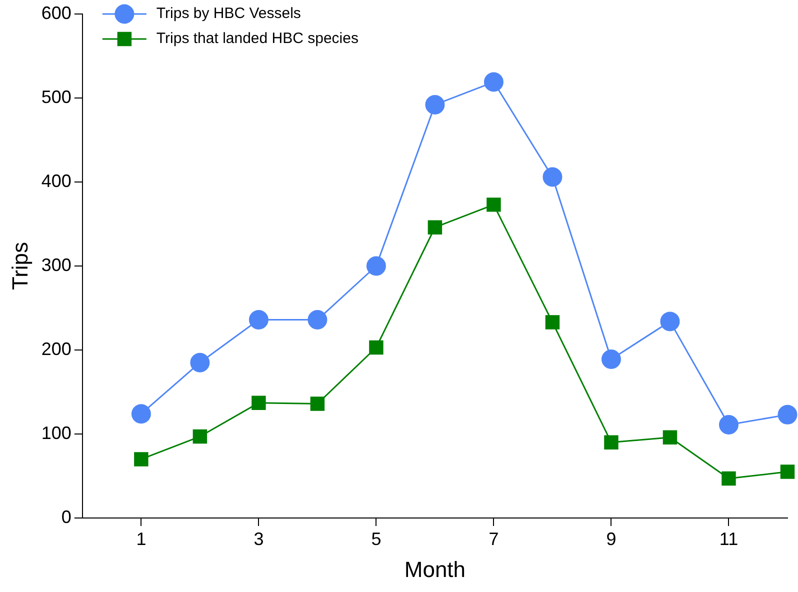  I want to click on y-tick-label: 100, so click(56, 432).